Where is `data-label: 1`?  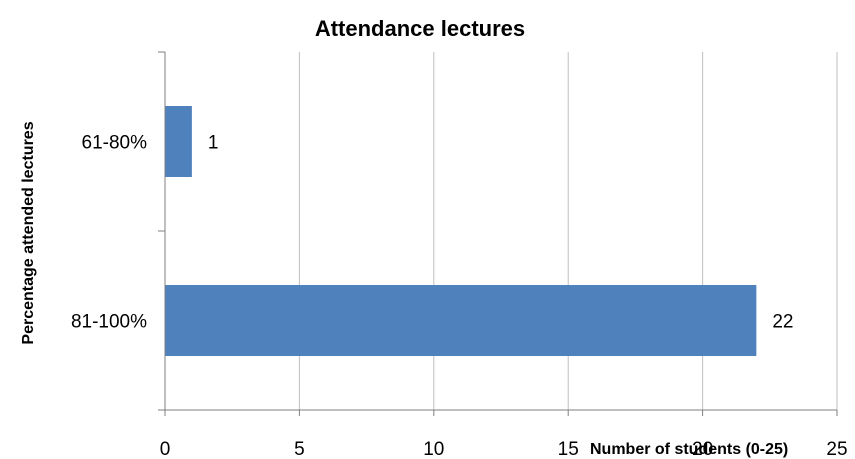
data-label: 1 is located at coordinates (213, 143).